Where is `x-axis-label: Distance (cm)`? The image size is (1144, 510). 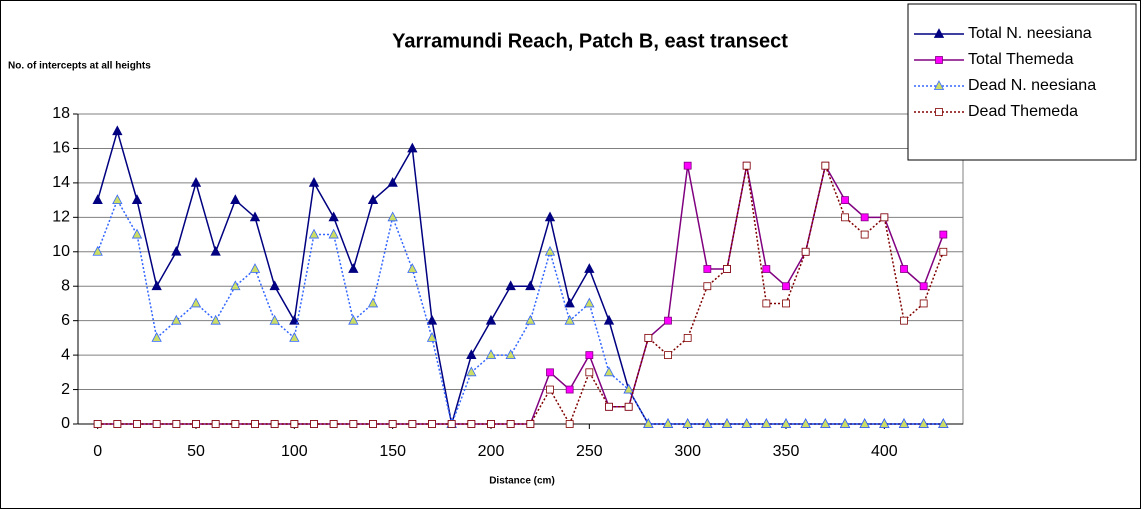
x-axis-label: Distance (cm) is located at coordinates (522, 481).